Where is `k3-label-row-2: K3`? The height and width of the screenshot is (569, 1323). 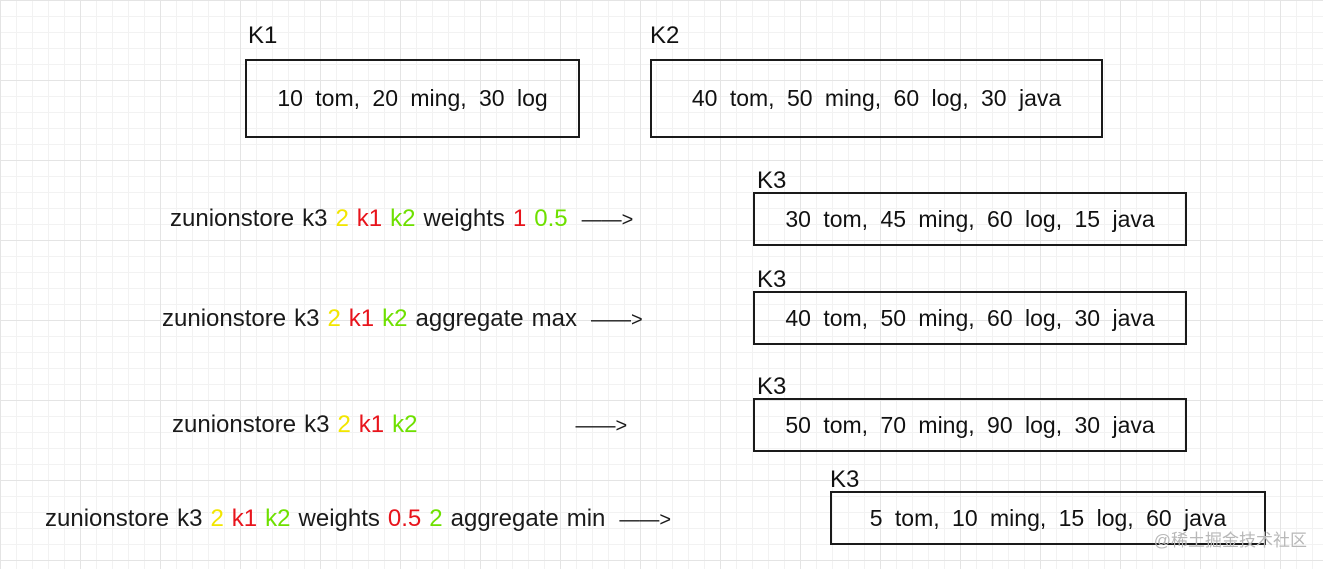 k3-label-row-2: K3 is located at coordinates (772, 279).